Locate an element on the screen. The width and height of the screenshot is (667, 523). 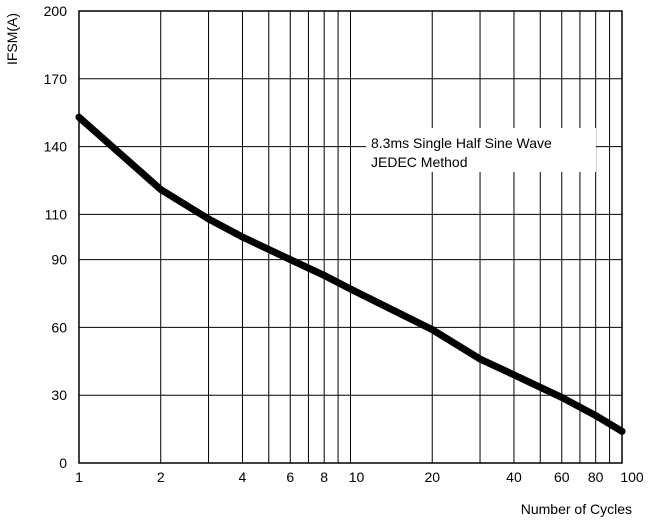
x-tick-label: 4 is located at coordinates (243, 477).